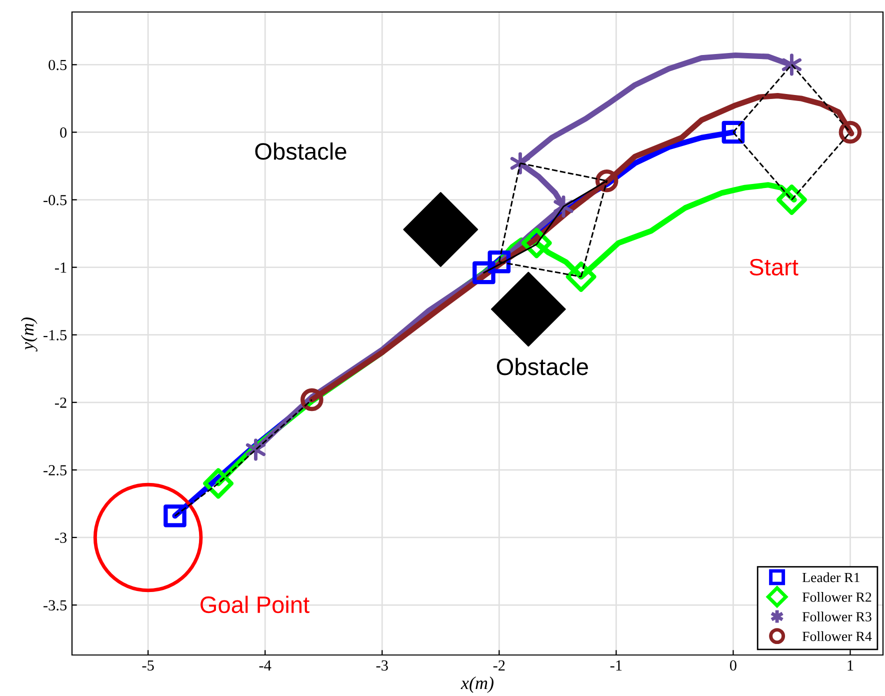 Image resolution: width=885 pixels, height=696 pixels. What do you see at coordinates (477, 684) in the screenshot?
I see `x-axis-title: x(m)` at bounding box center [477, 684].